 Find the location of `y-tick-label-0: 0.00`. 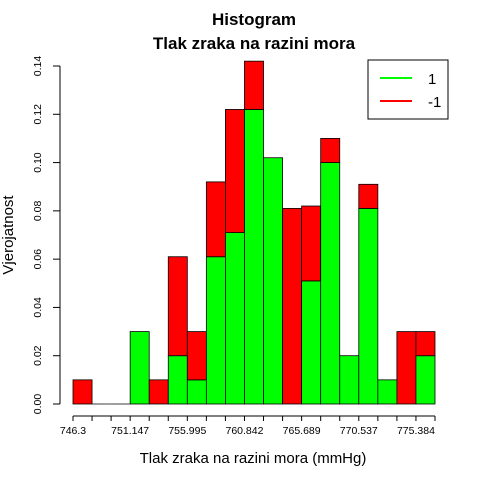

y-tick-label-0: 0.00 is located at coordinates (38, 404).